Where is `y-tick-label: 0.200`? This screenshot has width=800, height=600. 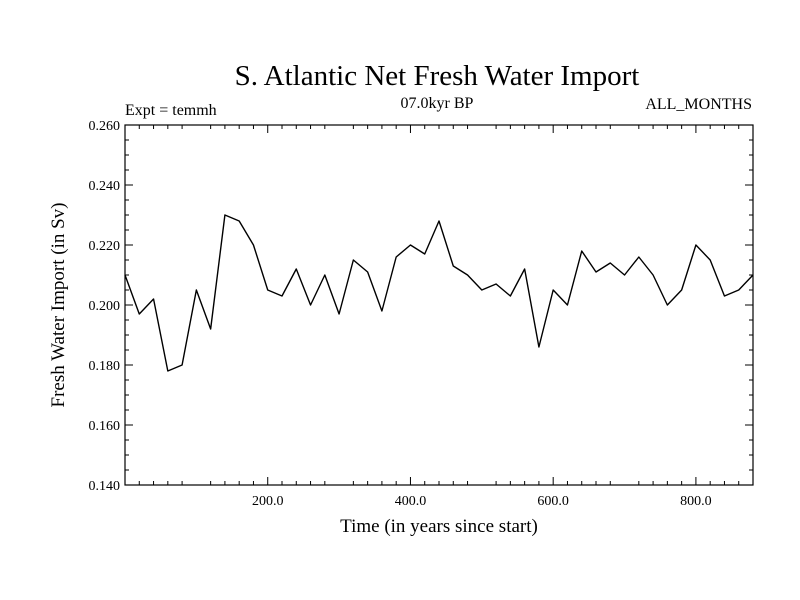
y-tick-label: 0.200 is located at coordinates (105, 306).